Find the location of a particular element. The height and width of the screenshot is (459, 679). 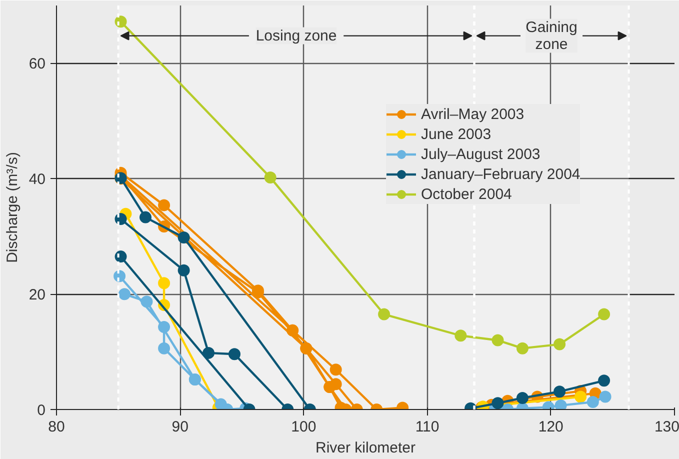

legend-label: July–August 2003 is located at coordinates (480, 154).